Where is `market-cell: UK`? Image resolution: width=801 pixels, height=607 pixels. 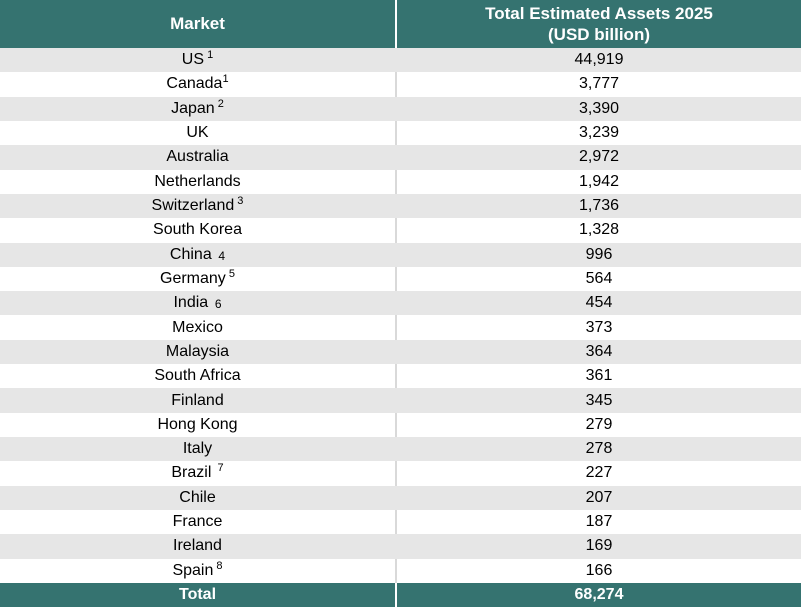
market-cell: UK is located at coordinates (198, 133).